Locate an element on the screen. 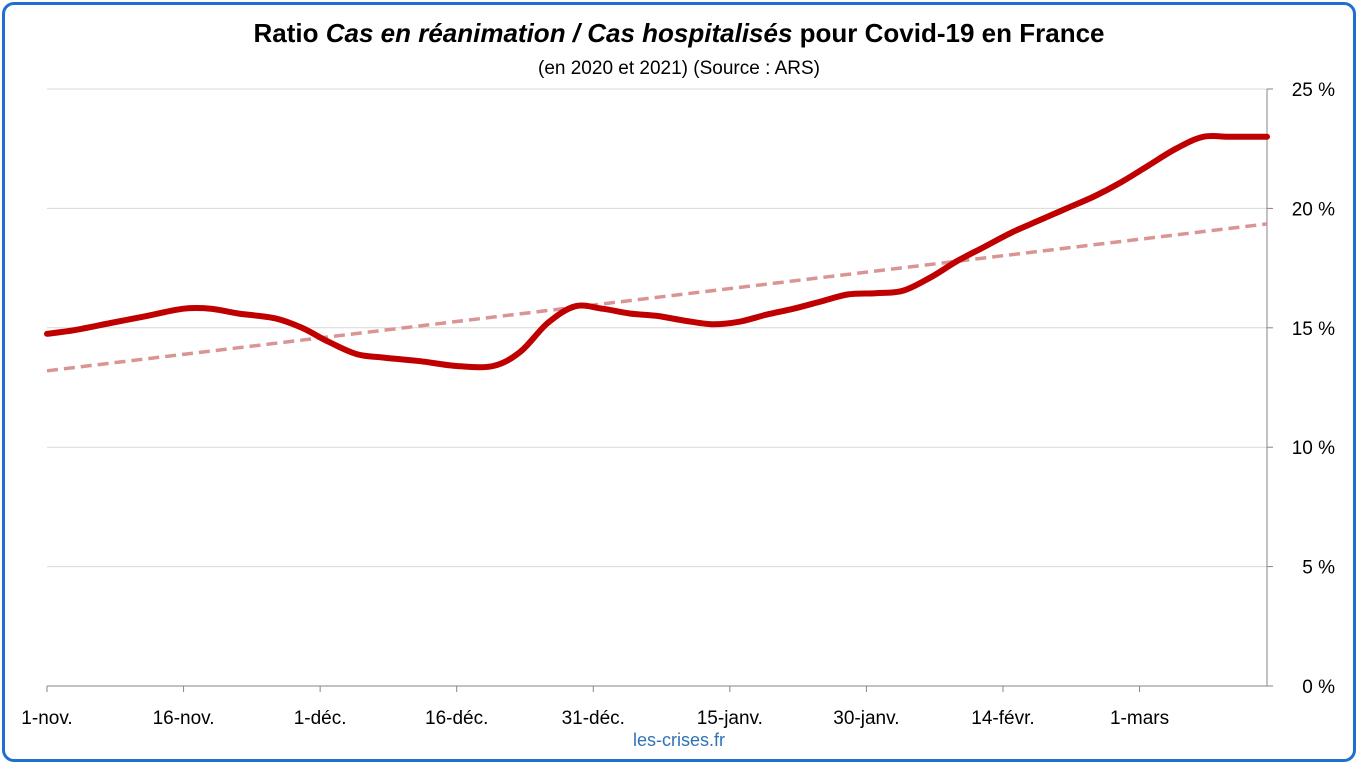 The height and width of the screenshot is (764, 1358). y-tick-label: 20 % is located at coordinates (1313, 209).